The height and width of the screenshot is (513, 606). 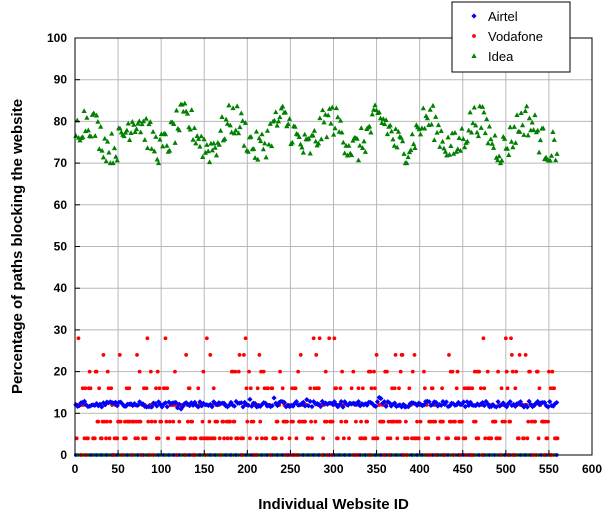 What do you see at coordinates (503, 16) in the screenshot?
I see `legend-label: Airtel` at bounding box center [503, 16].